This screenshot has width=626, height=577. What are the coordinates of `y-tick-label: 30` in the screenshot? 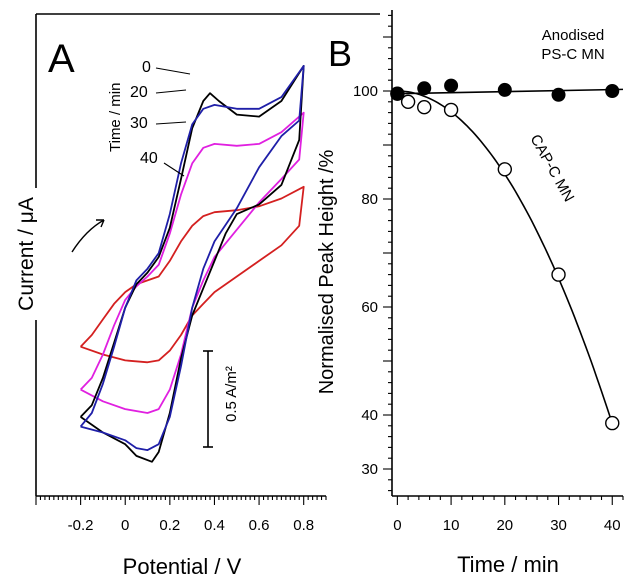 It's located at (369, 469).